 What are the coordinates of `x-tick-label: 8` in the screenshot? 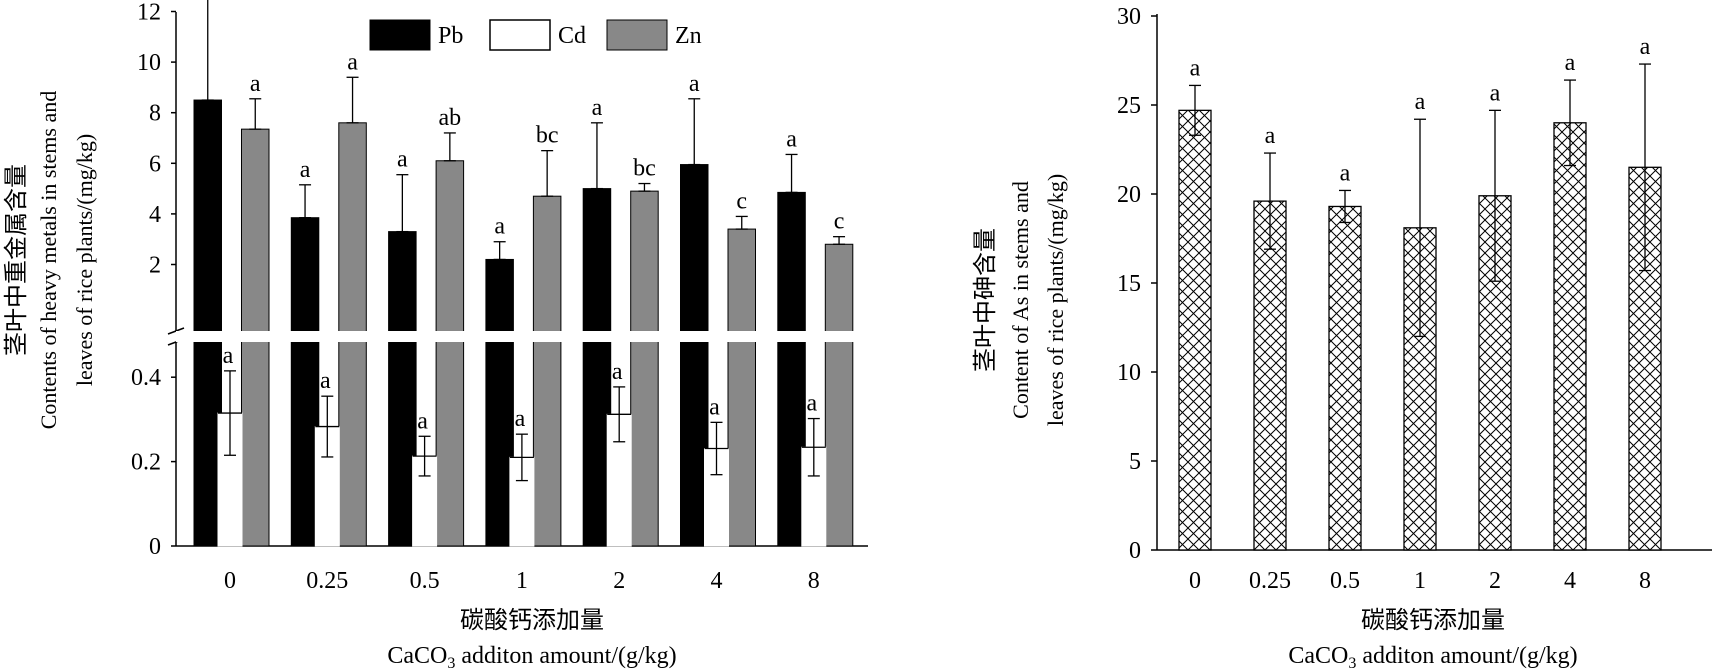 It's located at (1645, 581).